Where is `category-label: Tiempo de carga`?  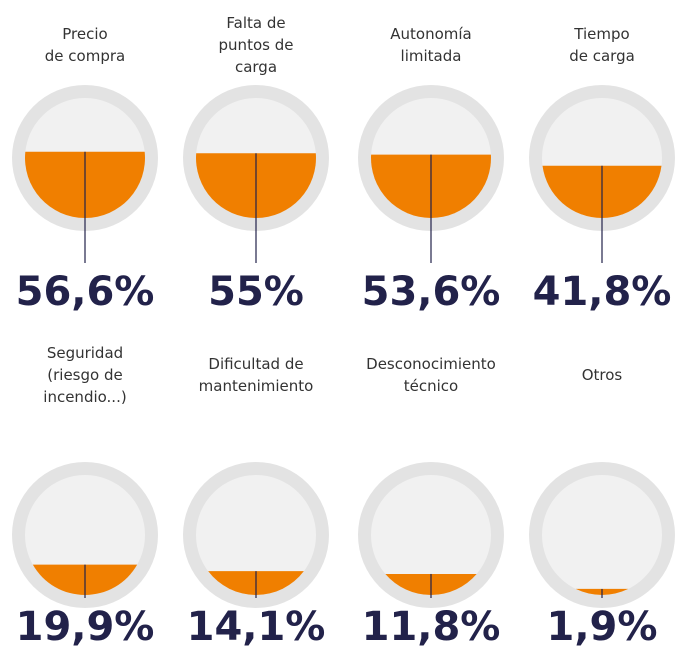 category-label: Tiempo de carga is located at coordinates (602, 45).